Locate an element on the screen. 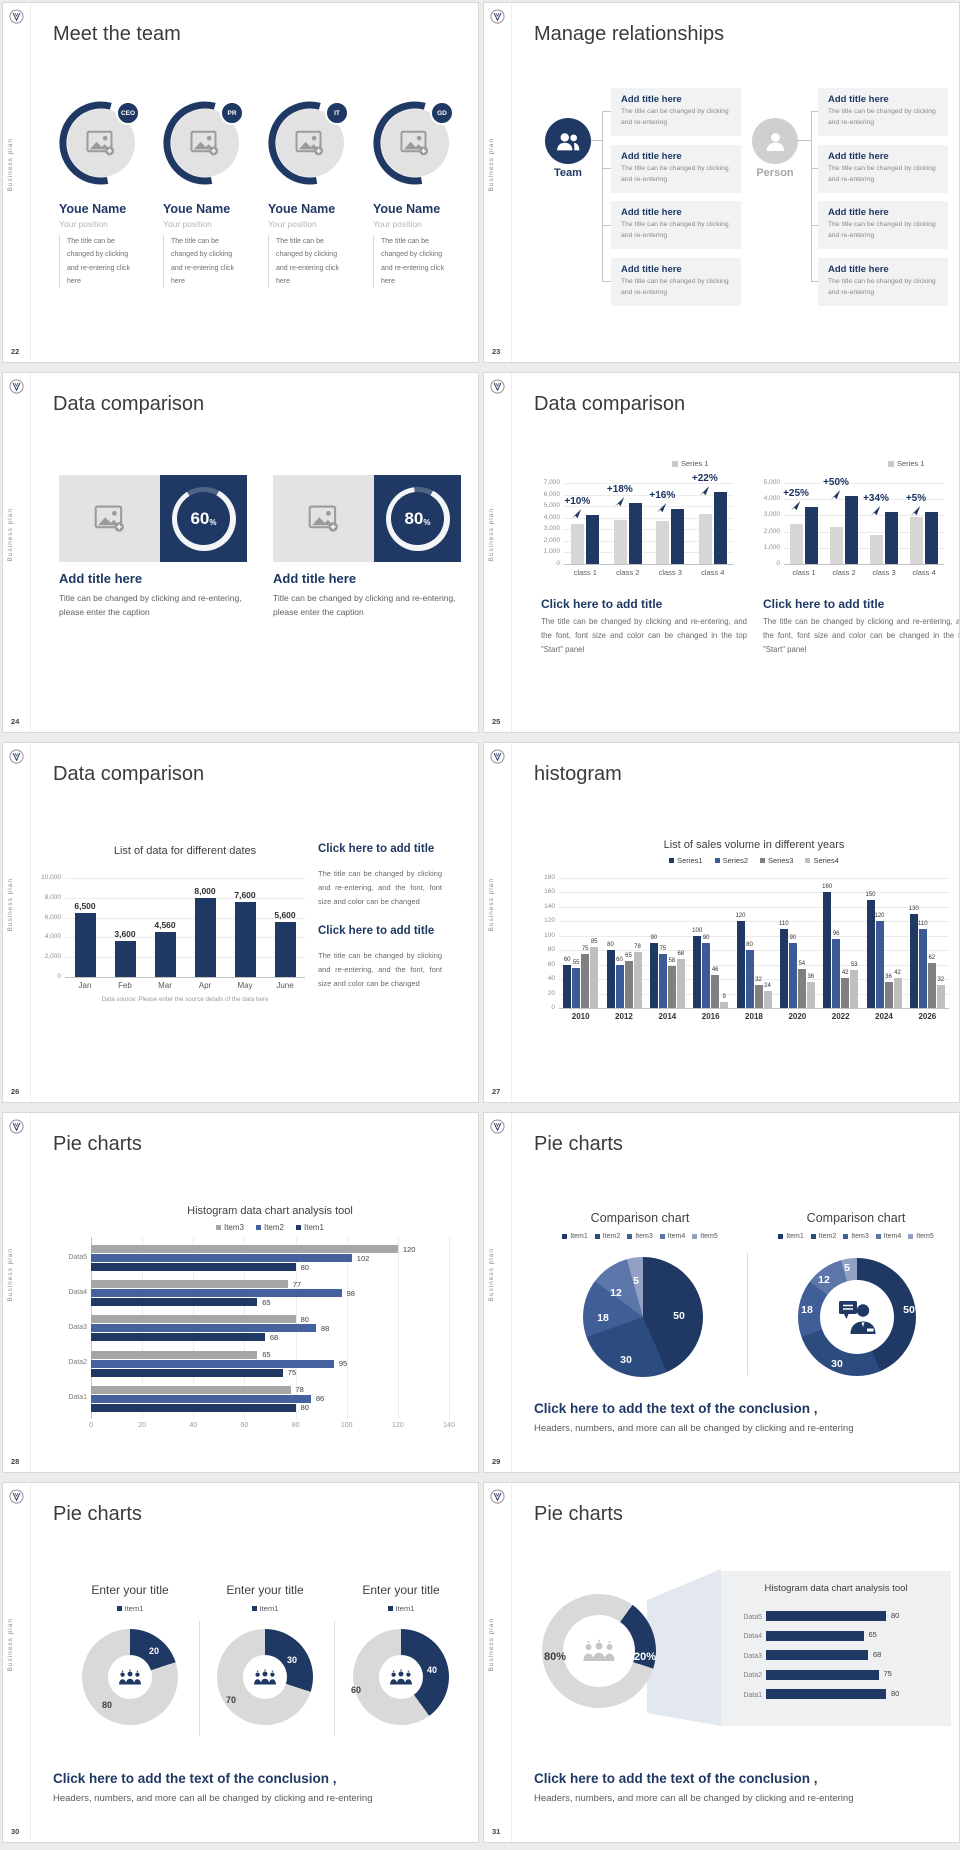  pointer-arrow-icon is located at coordinates (795, 506).